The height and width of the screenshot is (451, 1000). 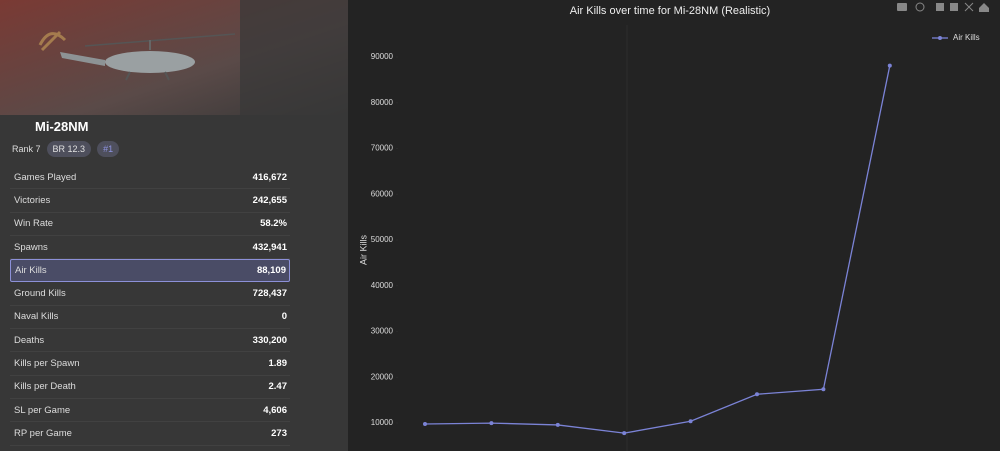 What do you see at coordinates (150, 201) in the screenshot?
I see `stat-row: Victories 242,655` at bounding box center [150, 201].